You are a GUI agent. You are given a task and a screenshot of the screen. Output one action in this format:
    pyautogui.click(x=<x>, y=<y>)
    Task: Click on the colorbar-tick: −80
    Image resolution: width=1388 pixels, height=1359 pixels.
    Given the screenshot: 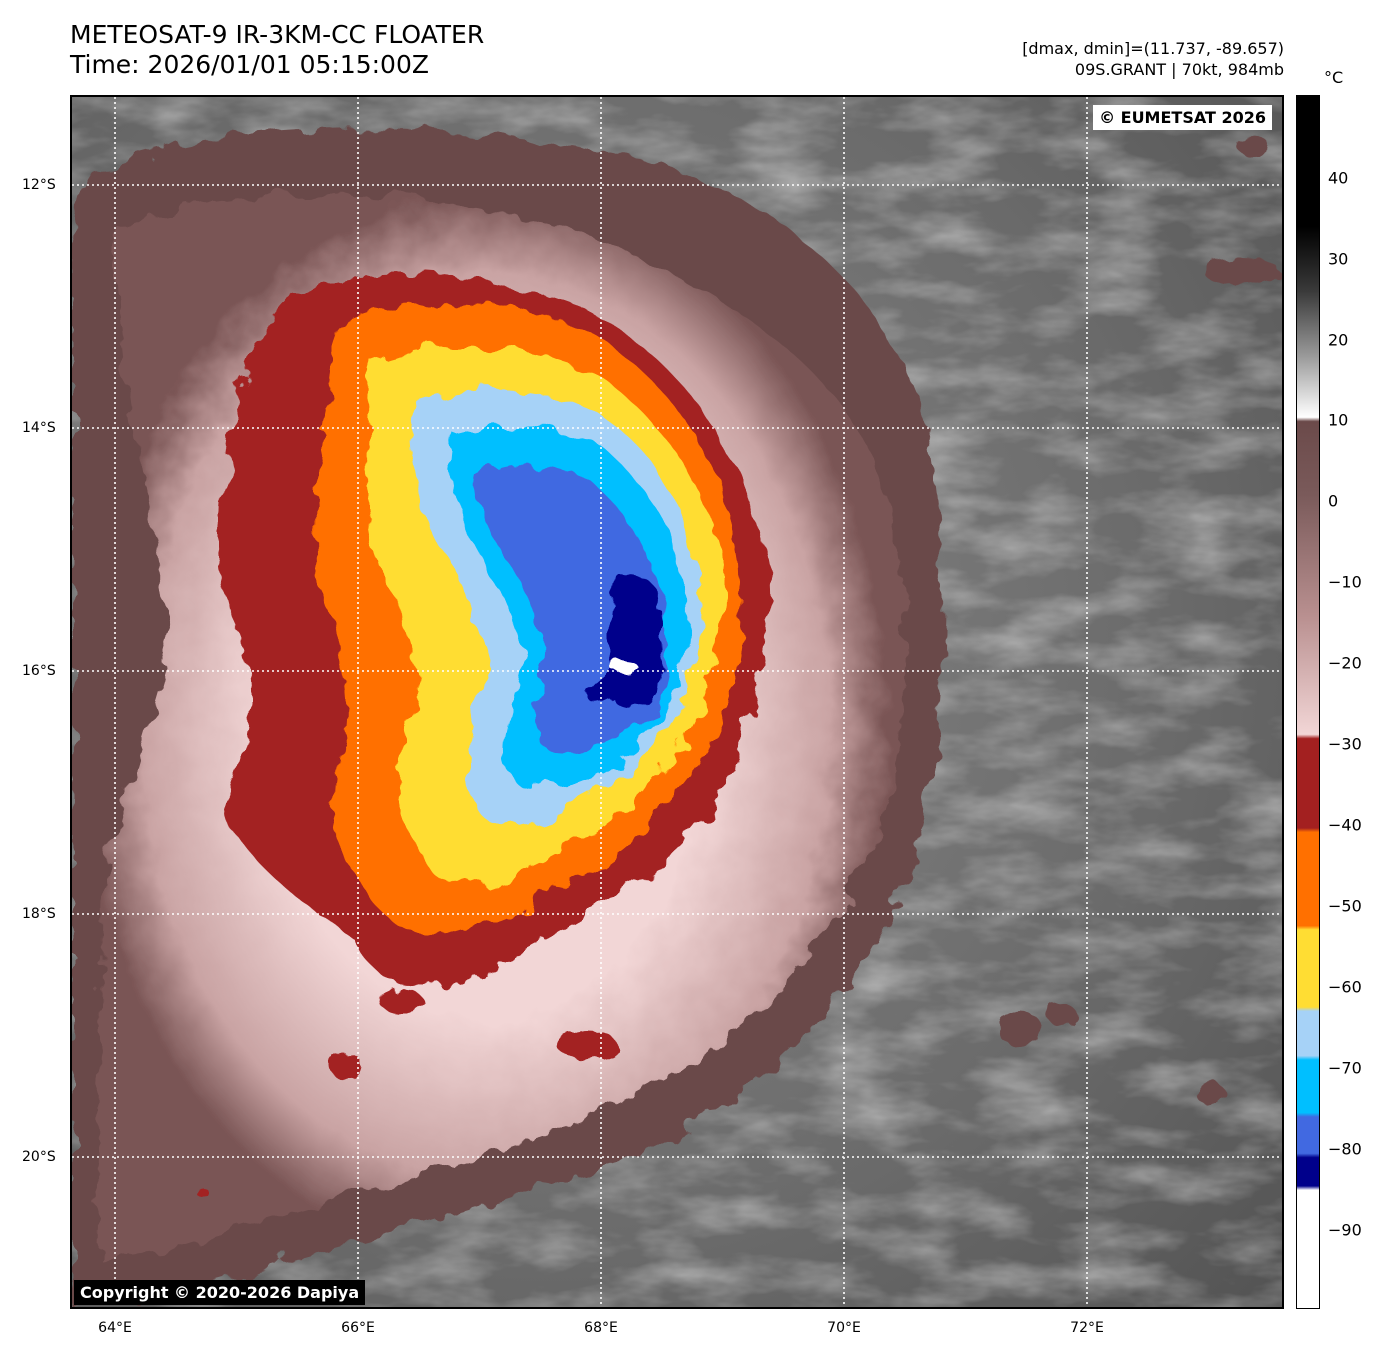 What is the action you would take?
    pyautogui.click(x=1345, y=1149)
    